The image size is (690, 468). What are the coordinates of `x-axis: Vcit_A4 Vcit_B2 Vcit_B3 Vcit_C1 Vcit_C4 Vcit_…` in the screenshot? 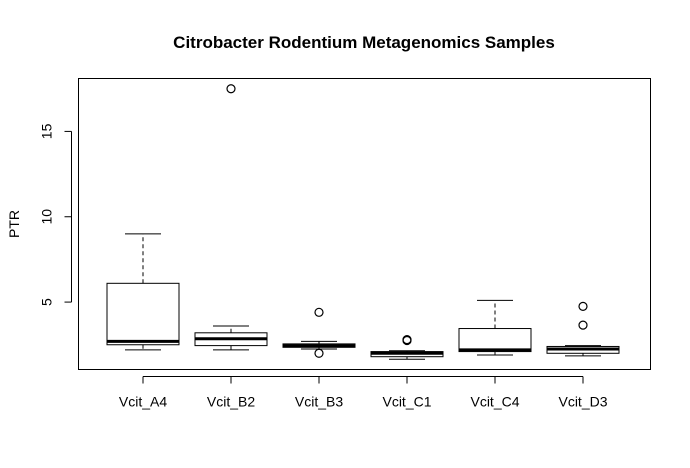 It's located at (363, 393).